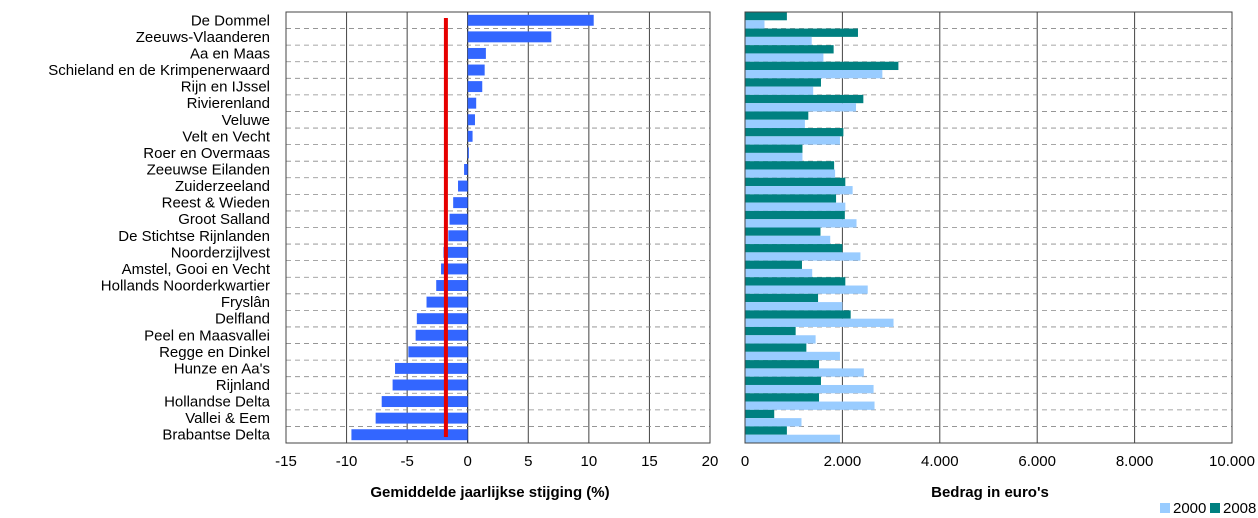 The width and height of the screenshot is (1258, 518). Describe the element at coordinates (196, 269) in the screenshot. I see `category-label: Amstel, Gooi en Vecht` at that location.